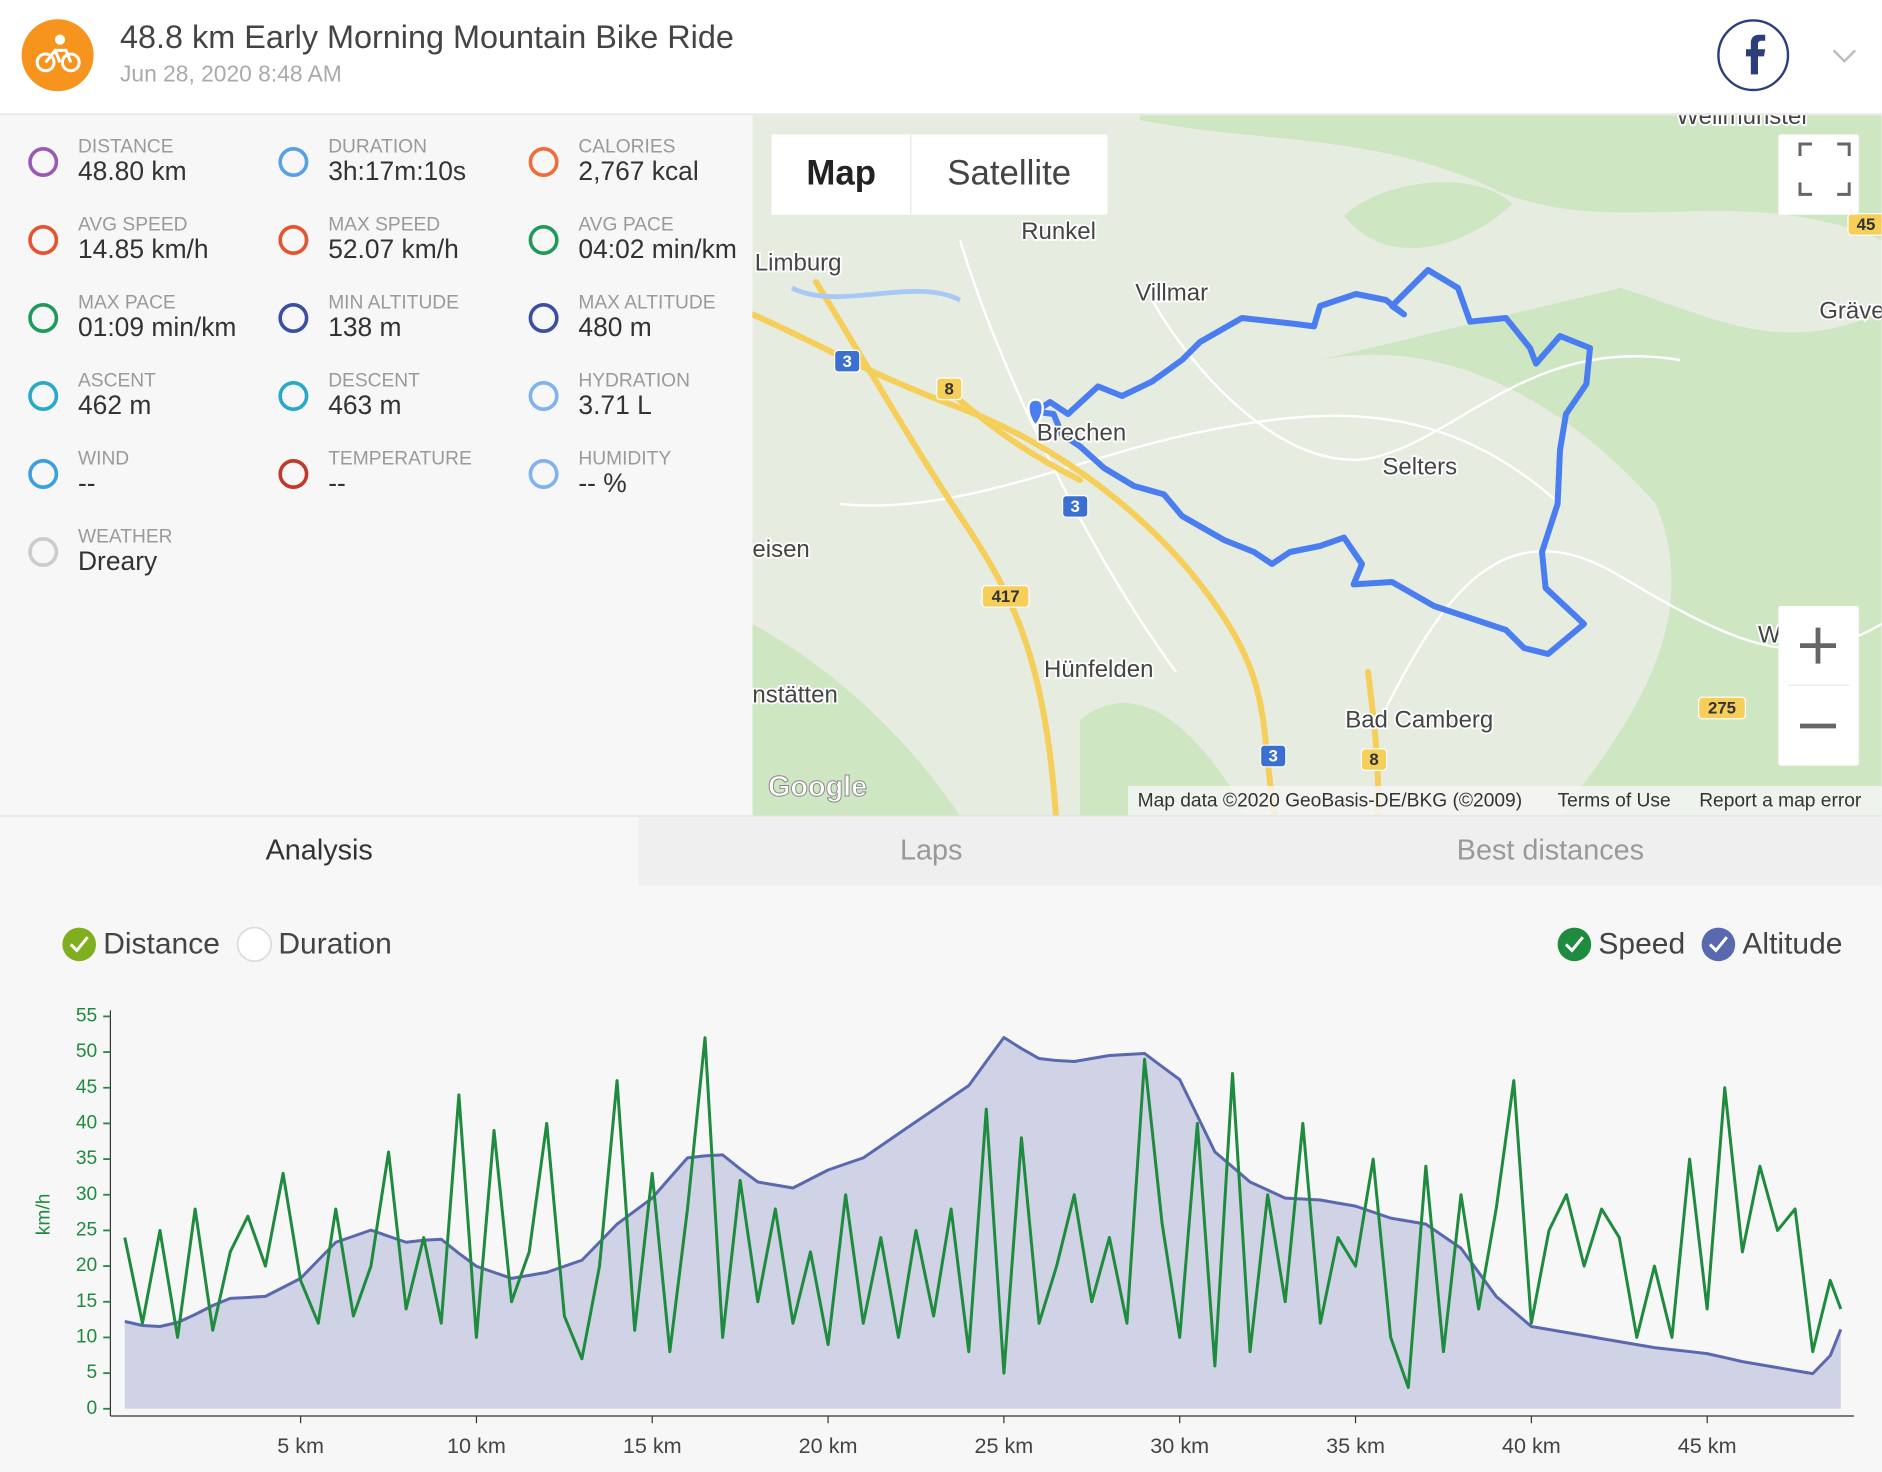 The image size is (1882, 1472). Describe the element at coordinates (161, 944) in the screenshot. I see `distance-label: Distance` at that location.